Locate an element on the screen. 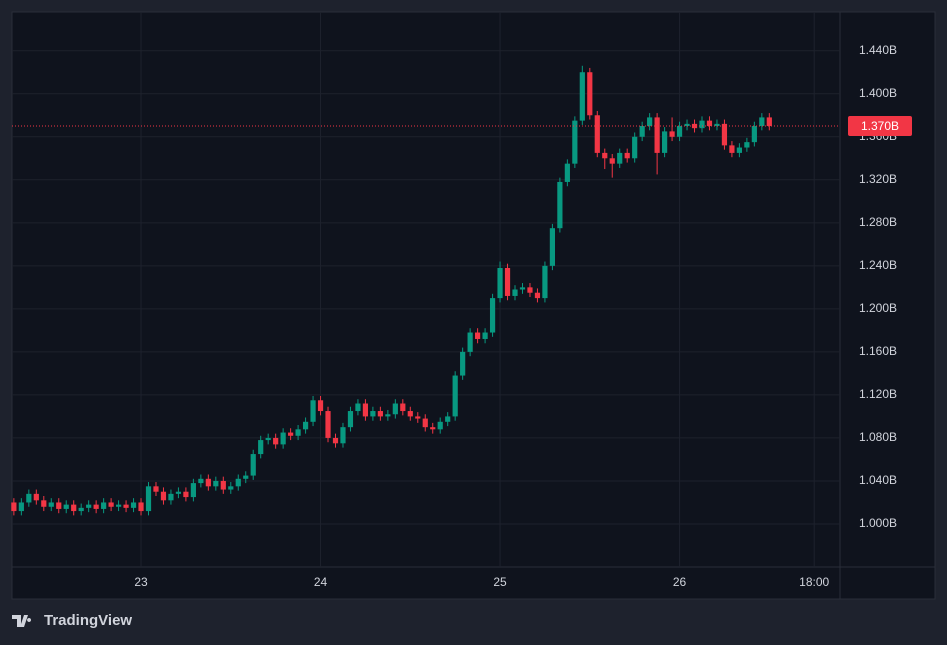 This screenshot has width=947, height=645. x-tick-label: 18:00 is located at coordinates (814, 582).